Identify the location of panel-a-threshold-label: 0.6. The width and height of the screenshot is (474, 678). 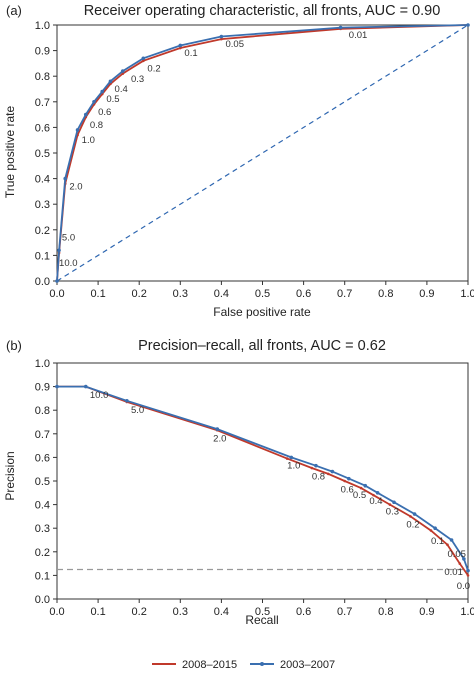
(104, 112).